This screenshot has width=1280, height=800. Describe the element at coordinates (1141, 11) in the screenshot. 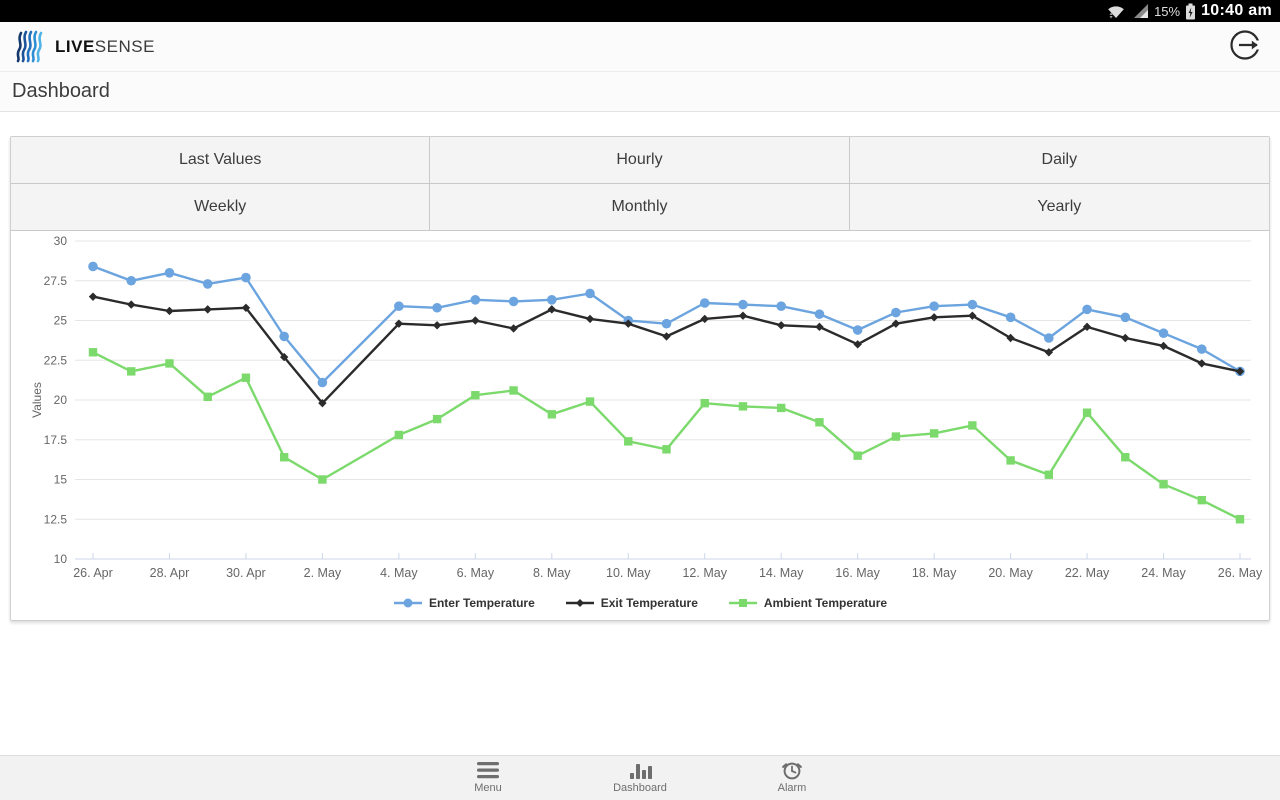

I see `cellular-signal-icon` at that location.